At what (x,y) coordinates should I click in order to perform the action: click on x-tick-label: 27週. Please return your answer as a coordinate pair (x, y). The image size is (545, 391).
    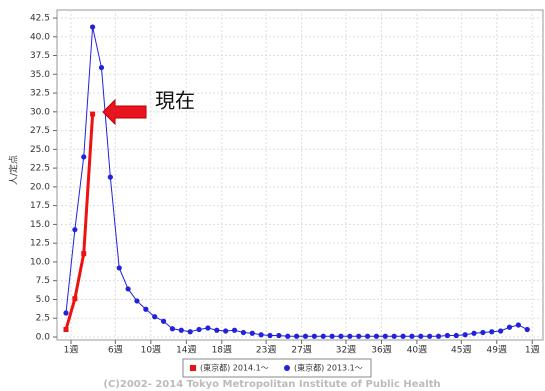
    Looking at the image, I should click on (301, 350).